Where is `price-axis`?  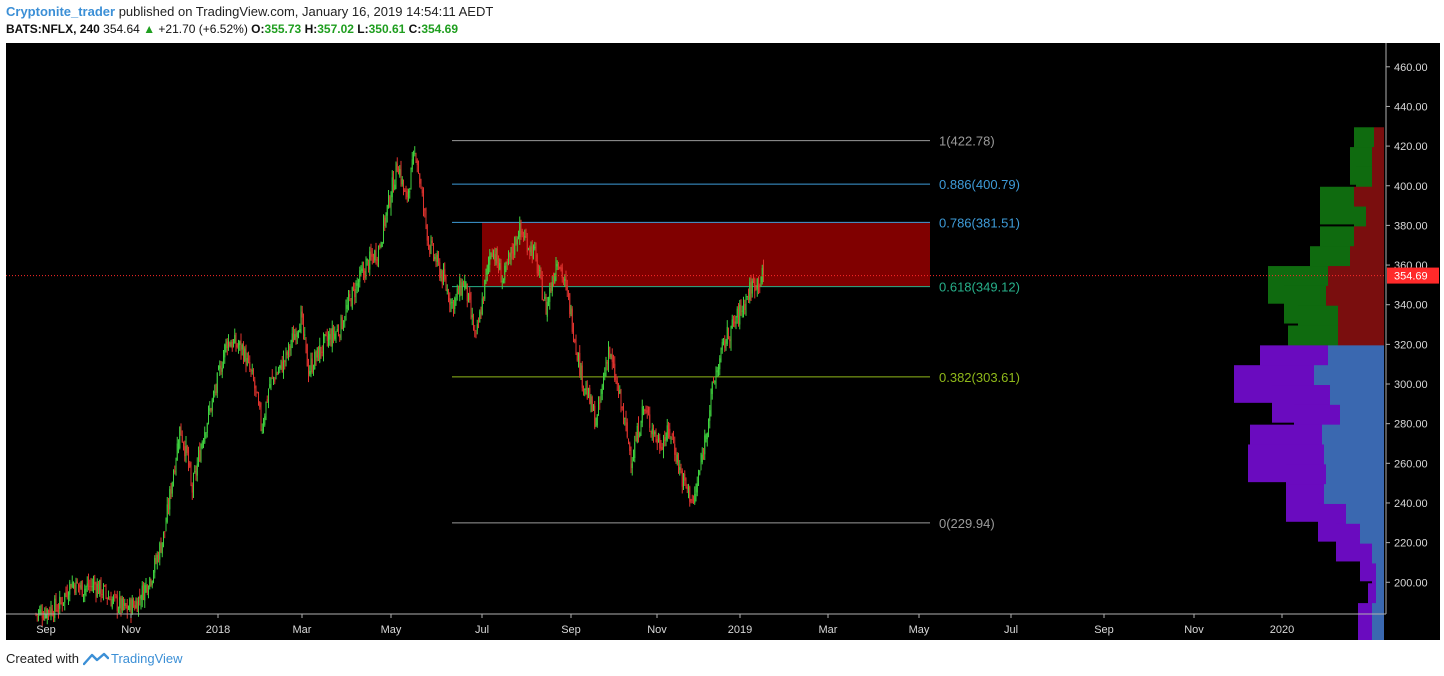
price-axis is located at coordinates (1413, 341).